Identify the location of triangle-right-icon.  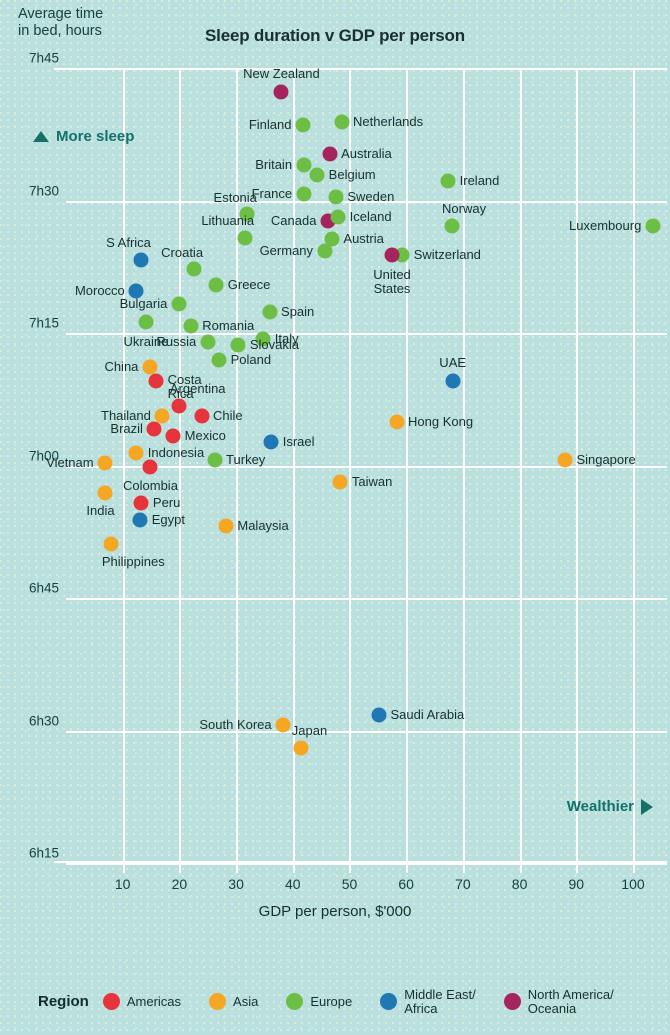
(647, 806).